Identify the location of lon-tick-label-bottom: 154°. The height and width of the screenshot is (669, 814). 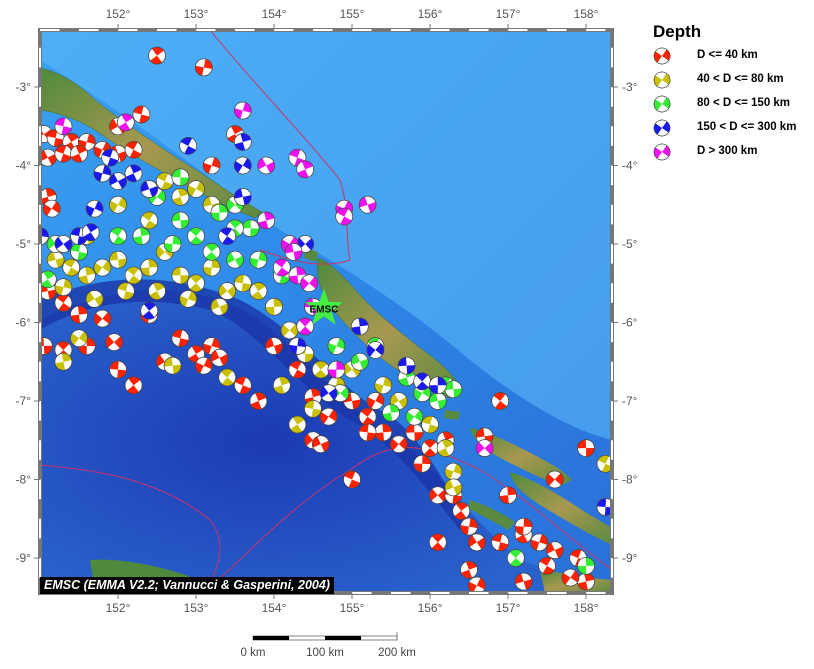
(274, 608).